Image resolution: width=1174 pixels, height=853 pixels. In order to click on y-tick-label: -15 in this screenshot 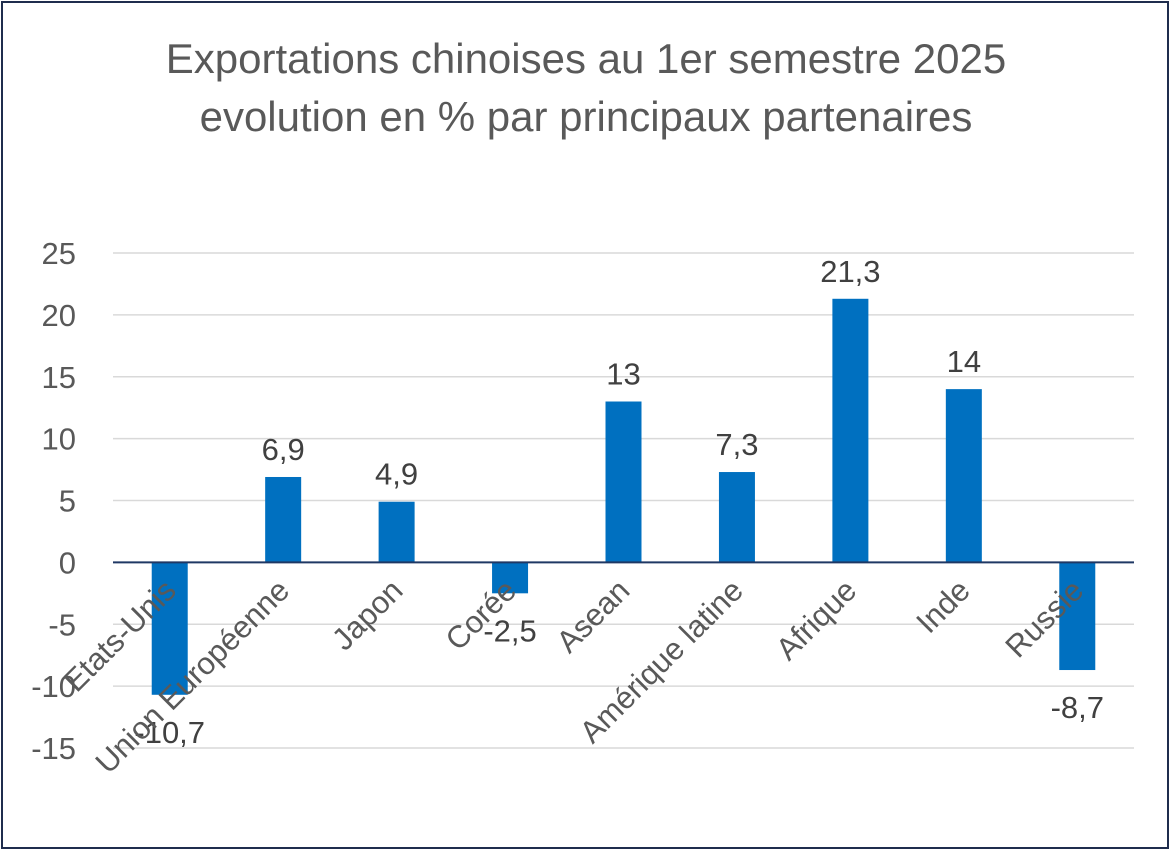, I will do `click(53, 748)`.